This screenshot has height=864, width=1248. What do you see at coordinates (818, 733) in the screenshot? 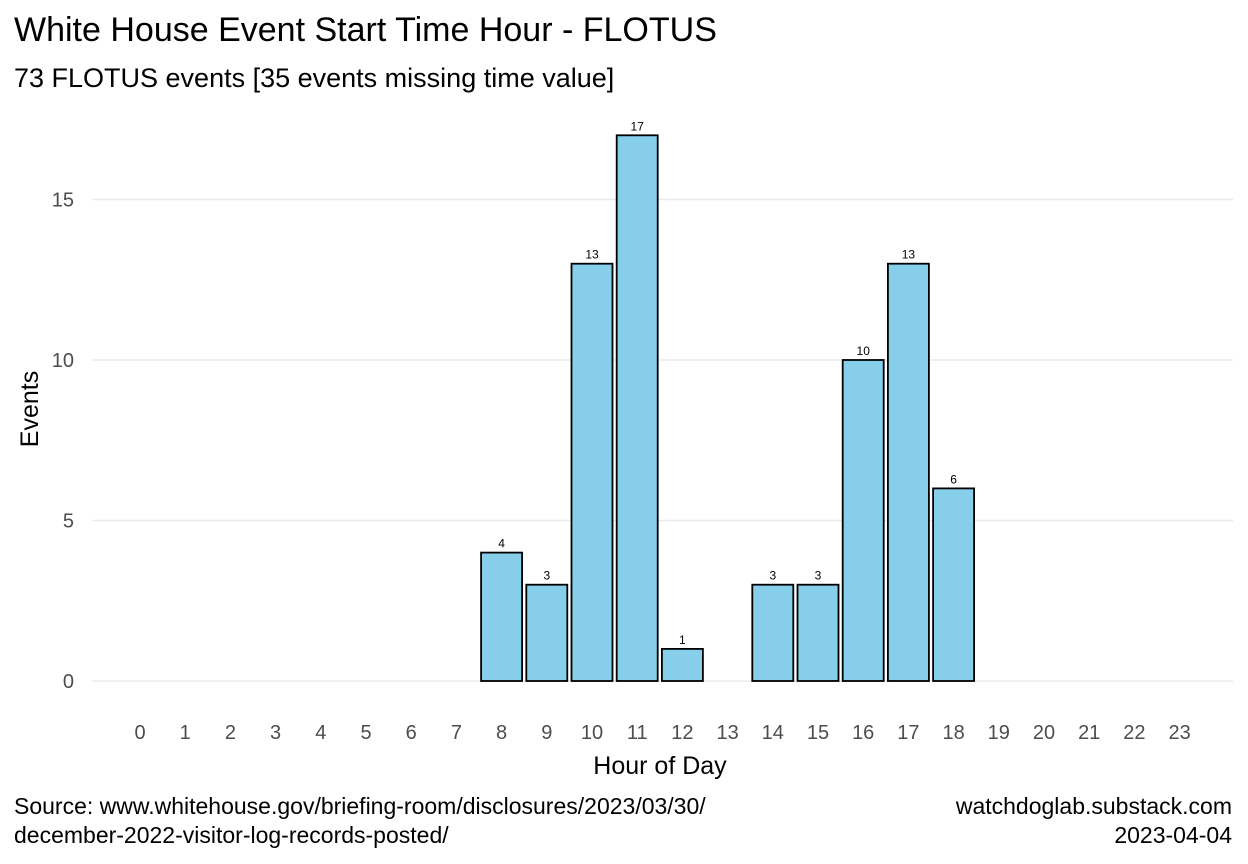
I see `x-tick-label-15: 15` at bounding box center [818, 733].